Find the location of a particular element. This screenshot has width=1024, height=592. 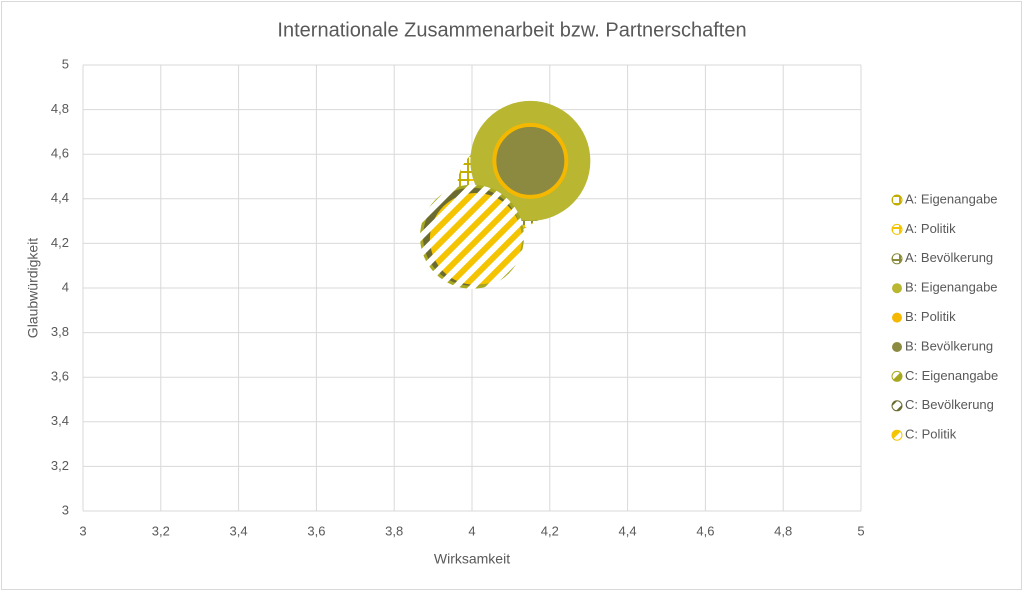

legend-label: C: Bevölkerung is located at coordinates (949, 404).